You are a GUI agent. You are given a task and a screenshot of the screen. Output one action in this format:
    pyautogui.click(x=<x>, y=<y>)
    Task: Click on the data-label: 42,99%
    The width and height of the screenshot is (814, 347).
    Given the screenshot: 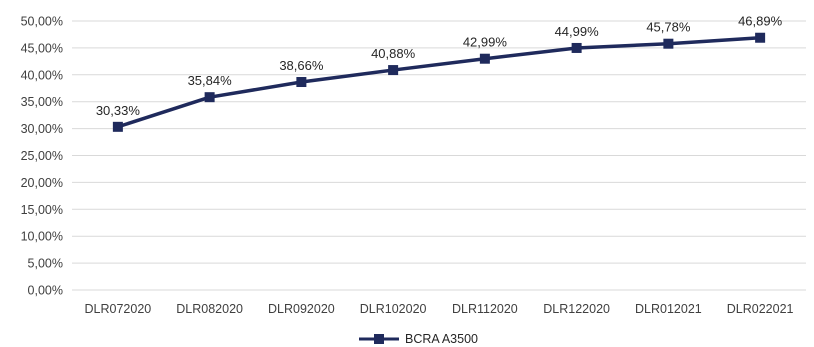 What is the action you would take?
    pyautogui.click(x=485, y=42)
    